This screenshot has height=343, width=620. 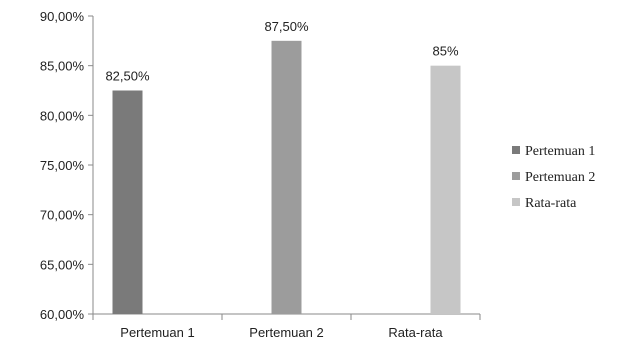 What do you see at coordinates (445, 51) in the screenshot?
I see `data-label: 85%` at bounding box center [445, 51].